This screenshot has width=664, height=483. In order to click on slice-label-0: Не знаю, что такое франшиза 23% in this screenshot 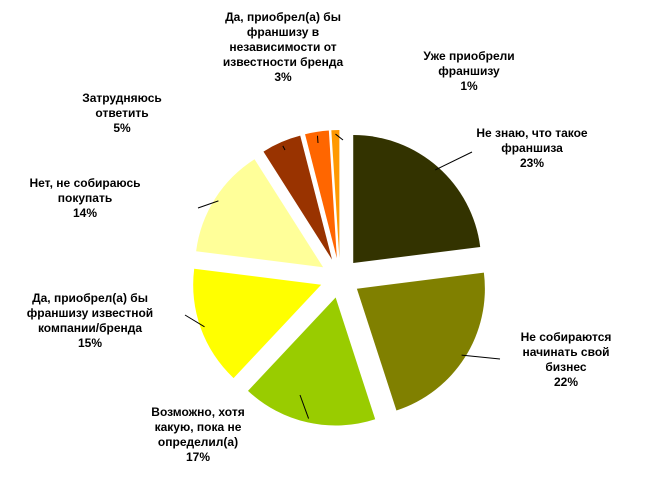, I will do `click(532, 148)`.